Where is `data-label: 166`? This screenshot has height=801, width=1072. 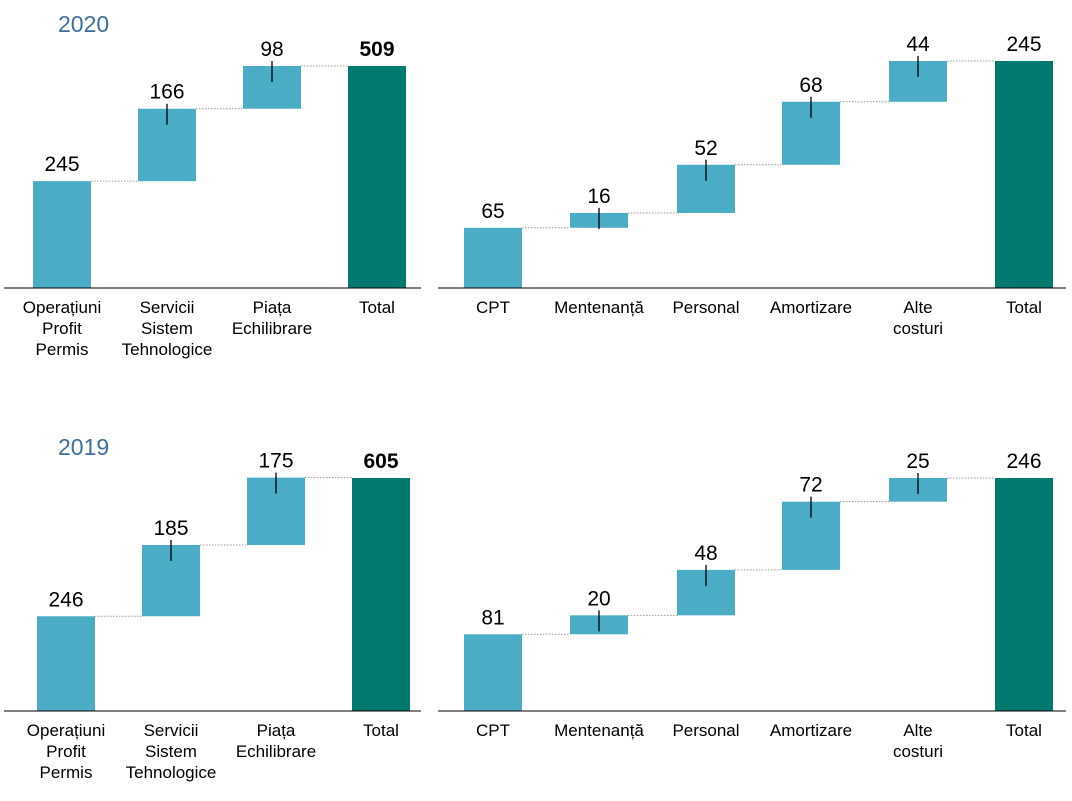
data-label: 166 is located at coordinates (166, 92).